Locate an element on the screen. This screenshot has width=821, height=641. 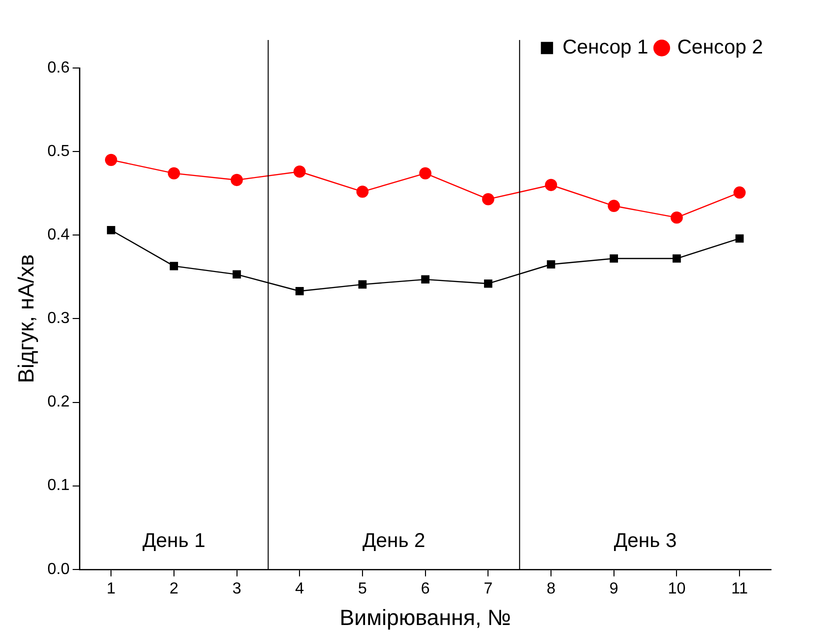
x-tick-label: 9 is located at coordinates (613, 589).